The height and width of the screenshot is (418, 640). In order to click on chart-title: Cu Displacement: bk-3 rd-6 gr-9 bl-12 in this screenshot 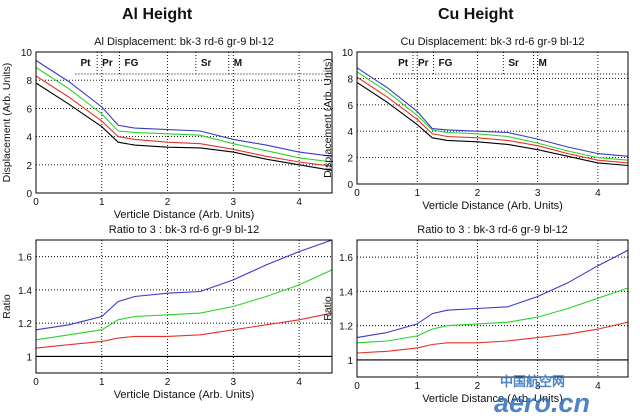, I will do `click(492, 42)`.